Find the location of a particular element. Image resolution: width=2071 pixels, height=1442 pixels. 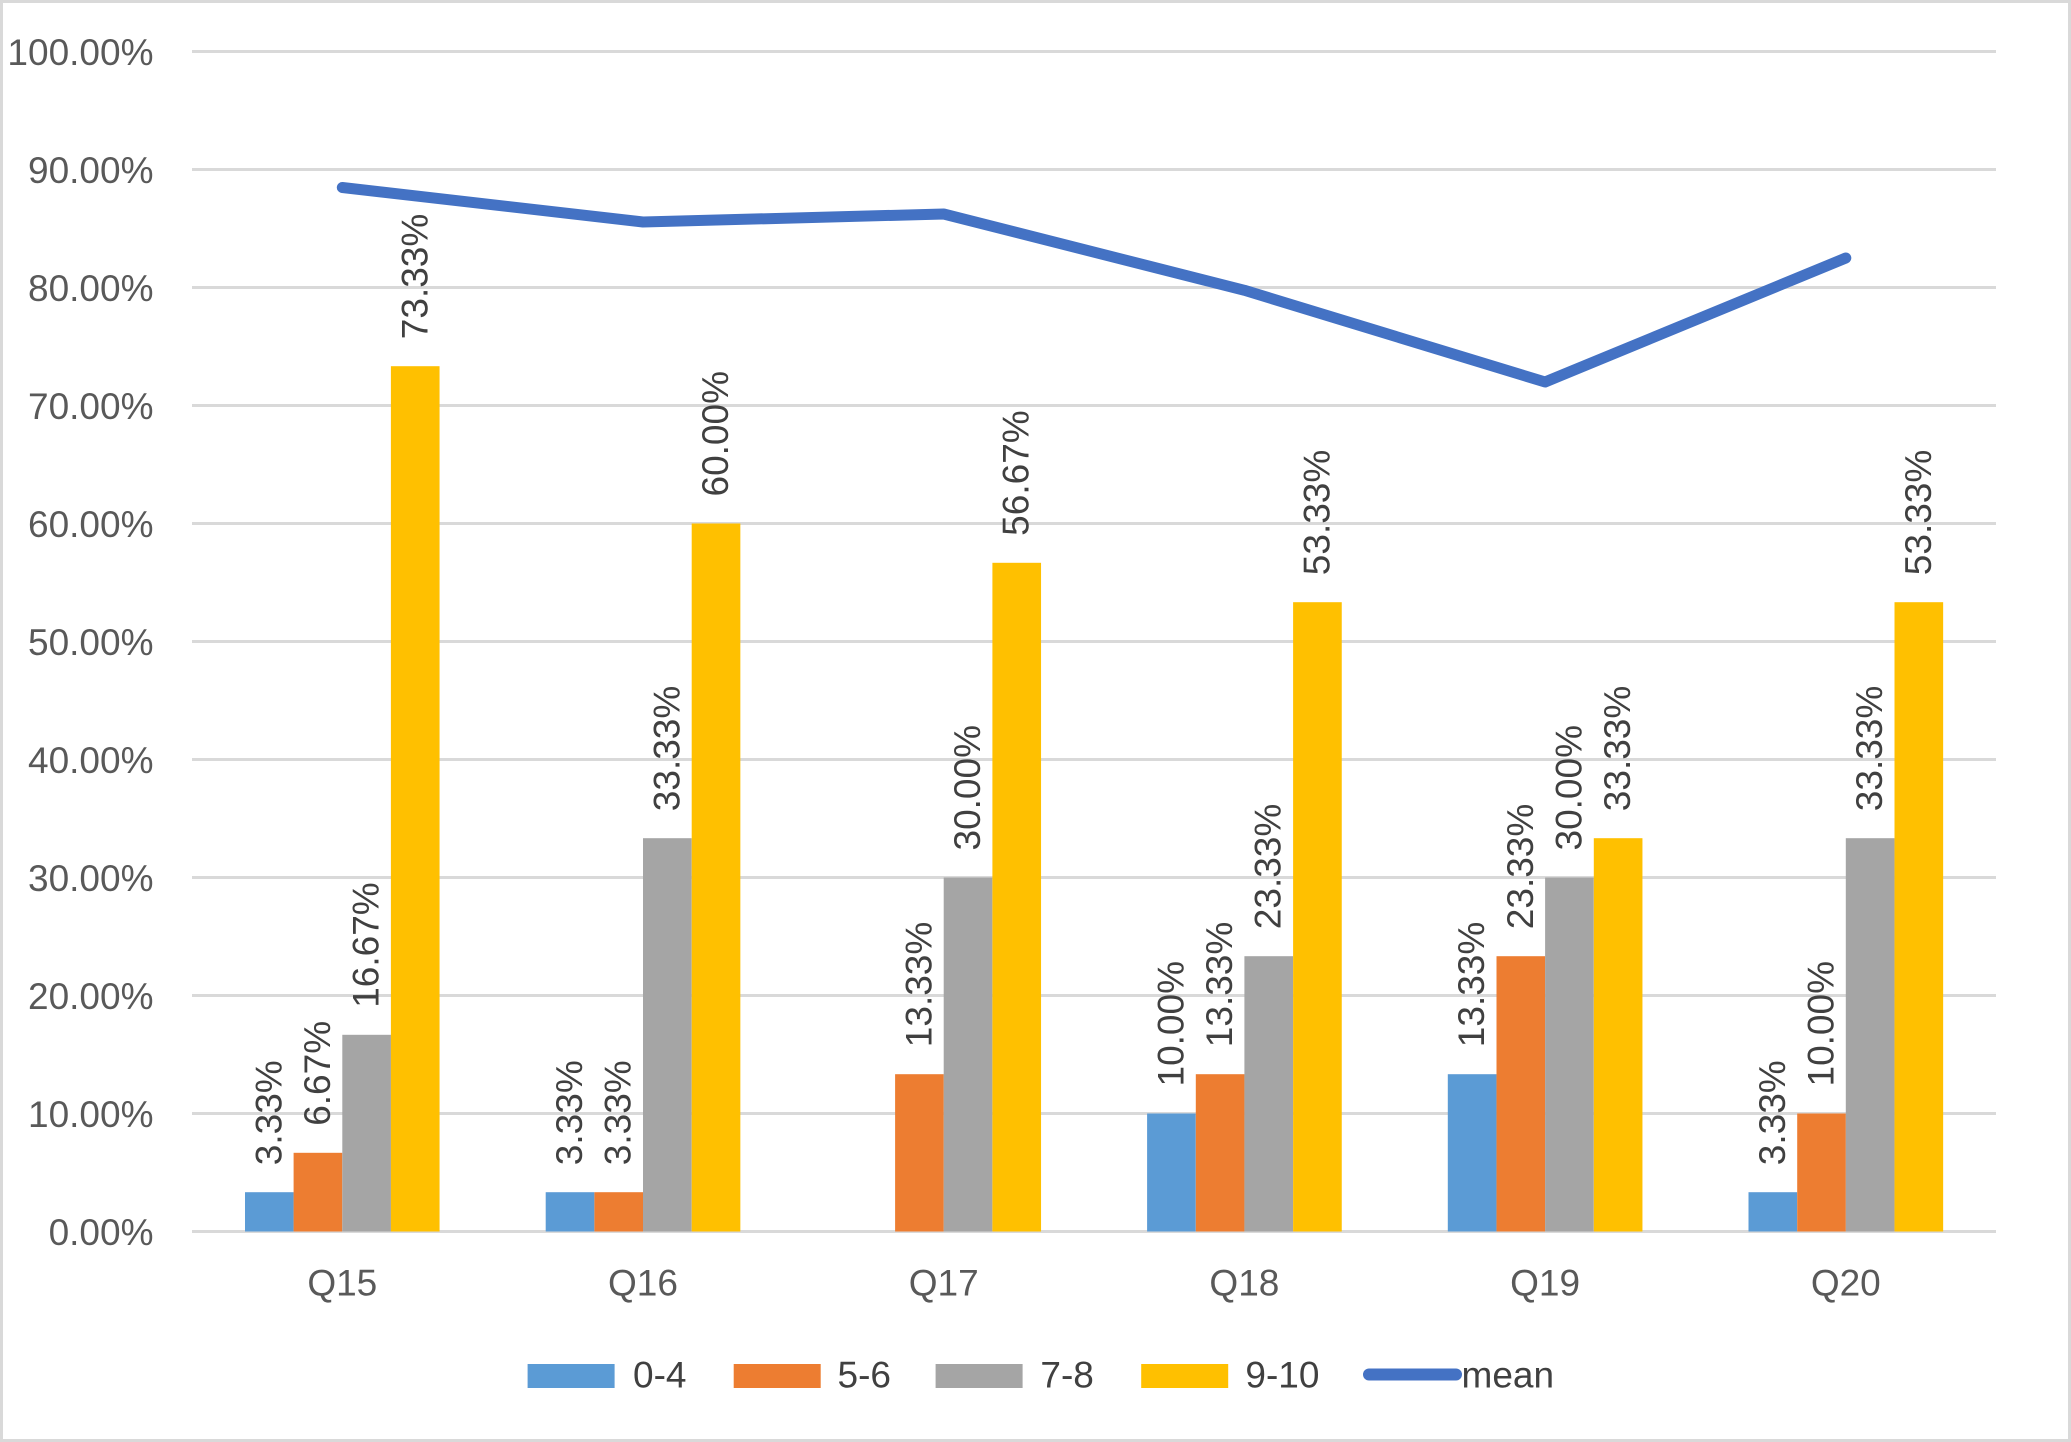

svg-text: 80.00% is located at coordinates (91, 288).